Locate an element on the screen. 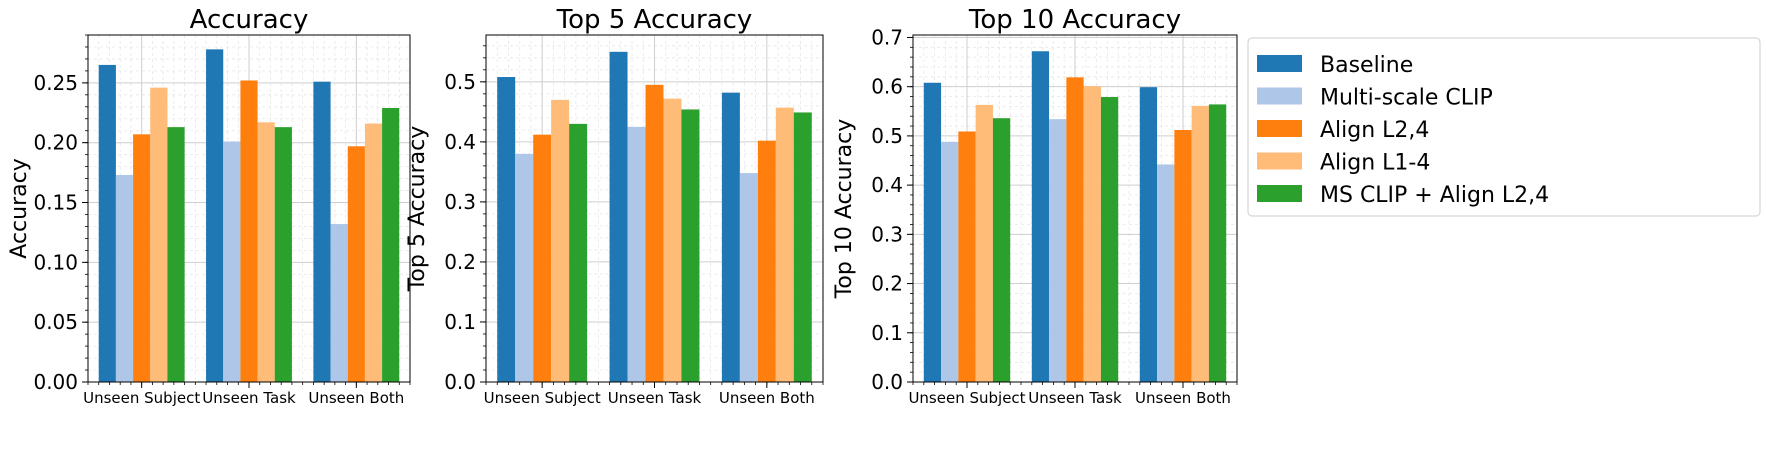 This screenshot has height=465, width=1766. chart-title: Top 10 Accuracy is located at coordinates (1074, 20).